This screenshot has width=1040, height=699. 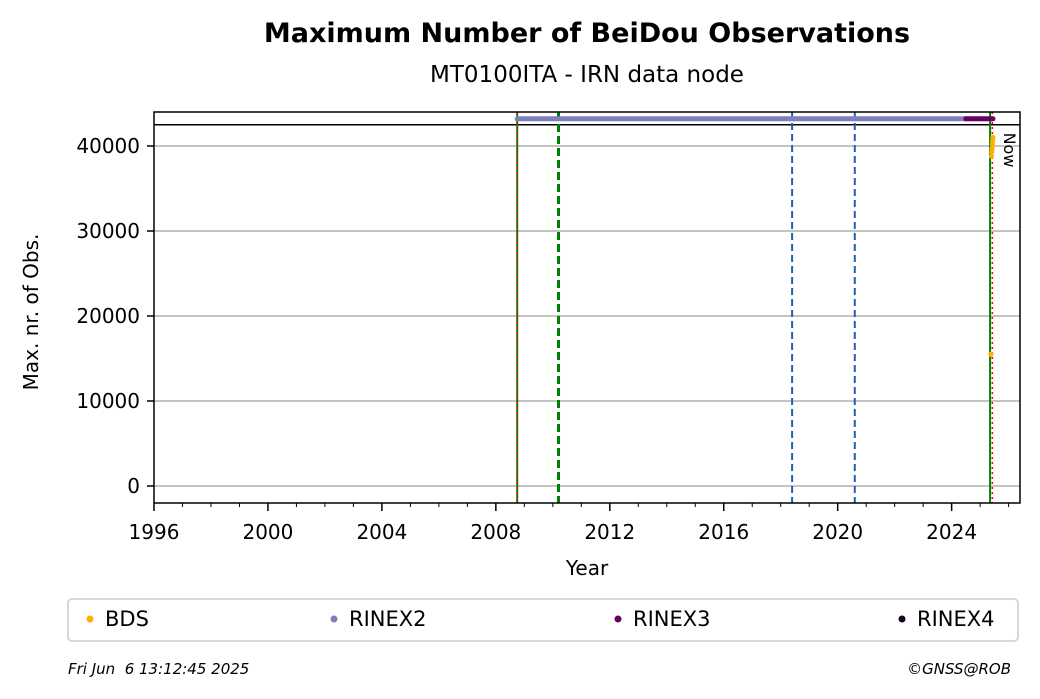 What do you see at coordinates (267, 532) in the screenshot?
I see `x-tick-label: 2000` at bounding box center [267, 532].